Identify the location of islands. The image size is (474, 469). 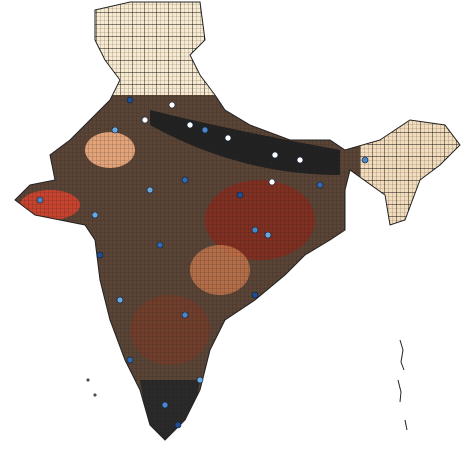
(247, 385).